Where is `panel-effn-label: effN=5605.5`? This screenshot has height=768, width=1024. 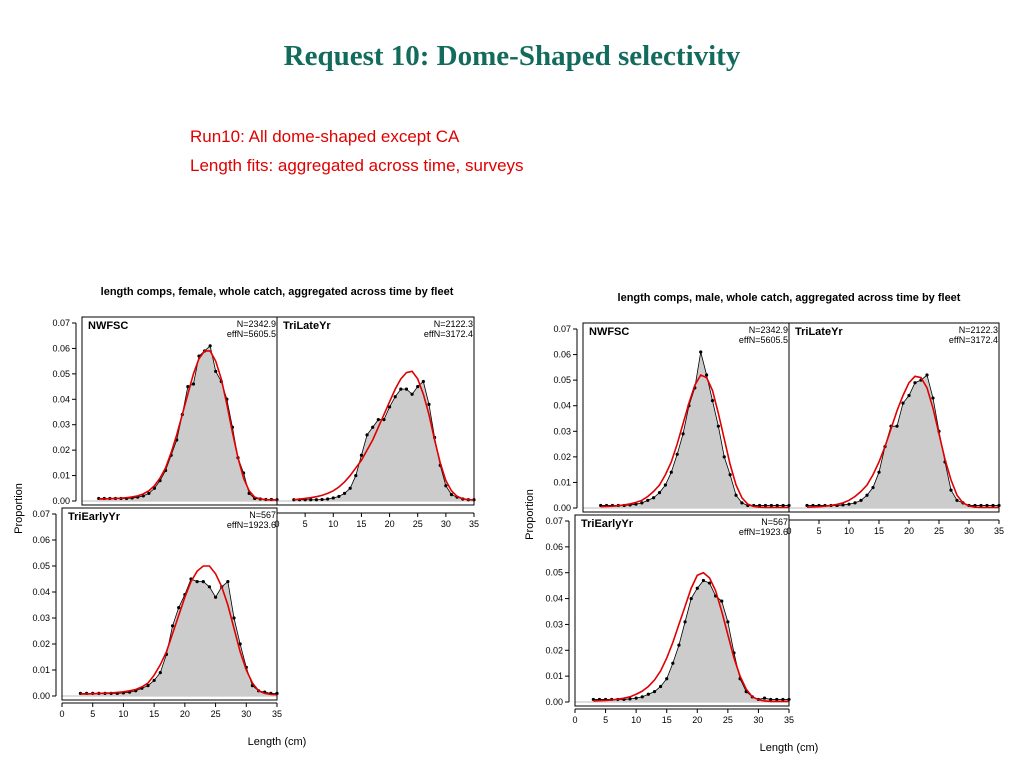 panel-effn-label: effN=5605.5 is located at coordinates (763, 340).